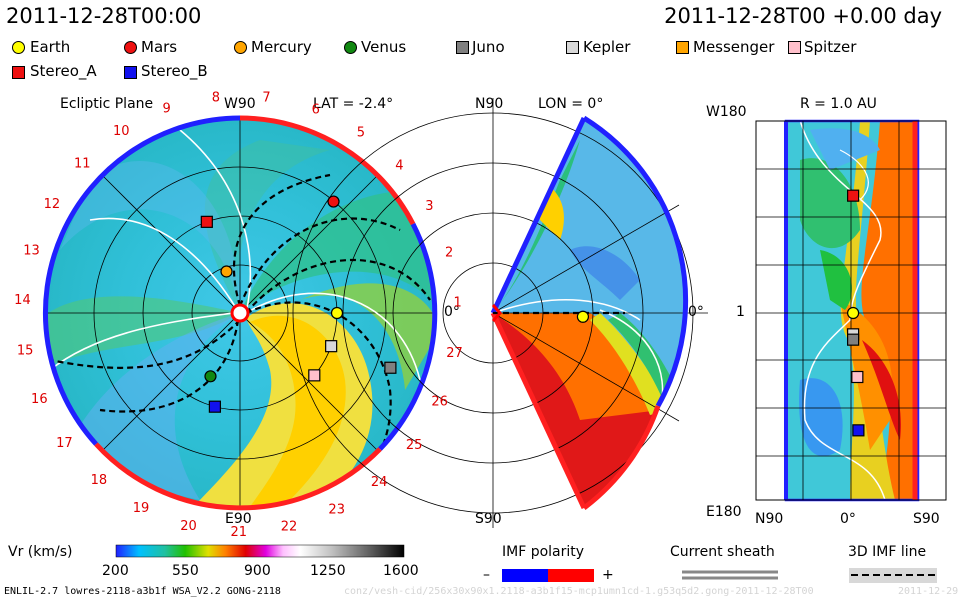  I want to click on colorbar-tick-550: 550, so click(185, 571).